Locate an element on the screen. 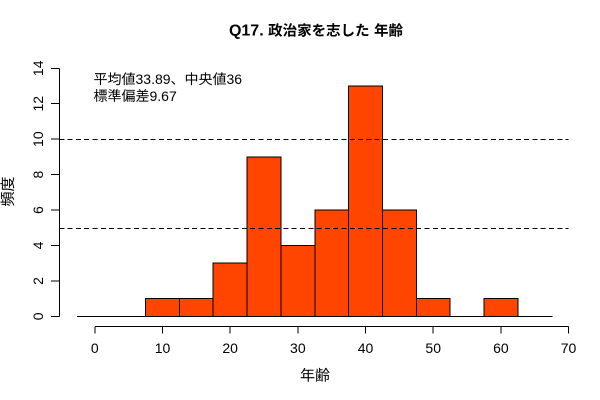  svg-text: 2 is located at coordinates (38, 281).